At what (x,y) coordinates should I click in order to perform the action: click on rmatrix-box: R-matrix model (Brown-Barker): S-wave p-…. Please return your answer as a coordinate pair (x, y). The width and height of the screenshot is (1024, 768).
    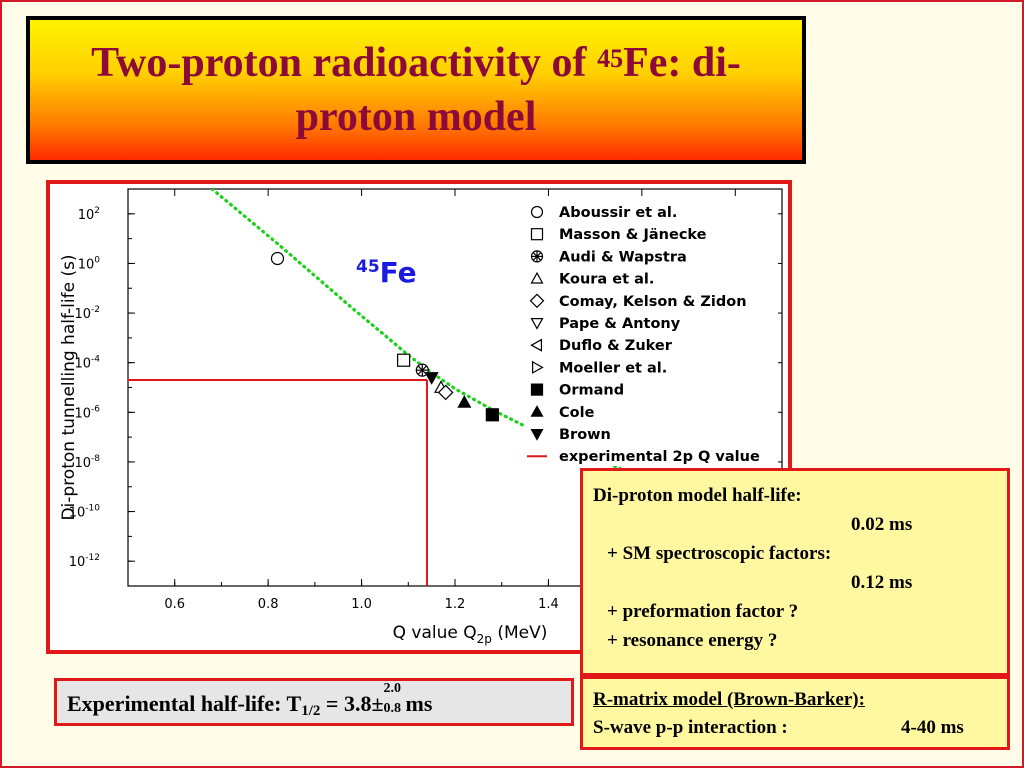
    Looking at the image, I should click on (795, 713).